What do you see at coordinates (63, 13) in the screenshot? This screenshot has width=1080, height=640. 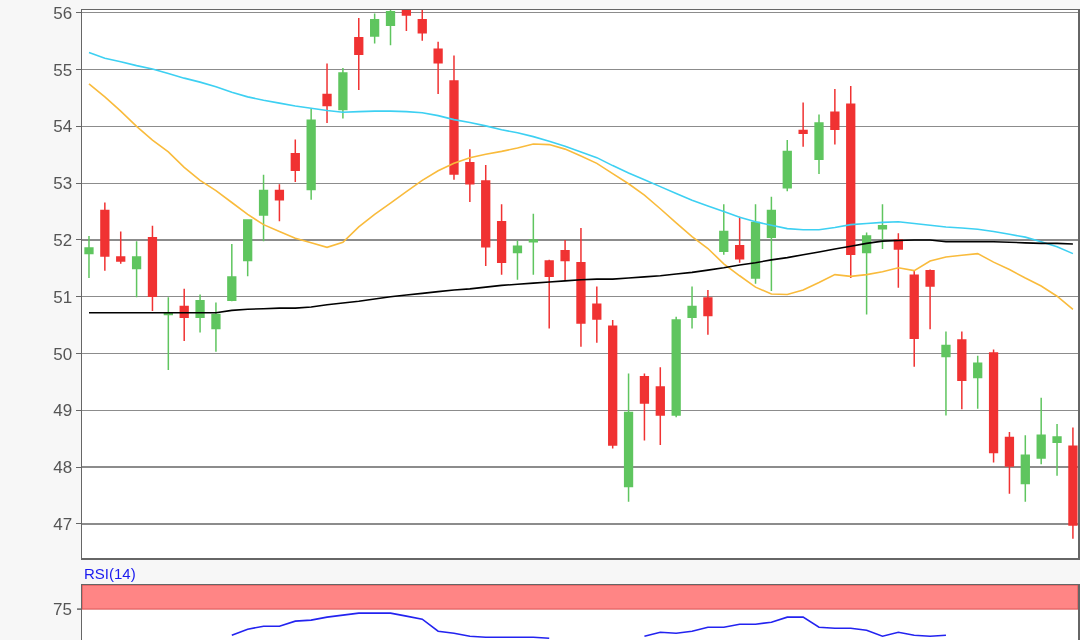 I see `y-tick-label: 56` at bounding box center [63, 13].